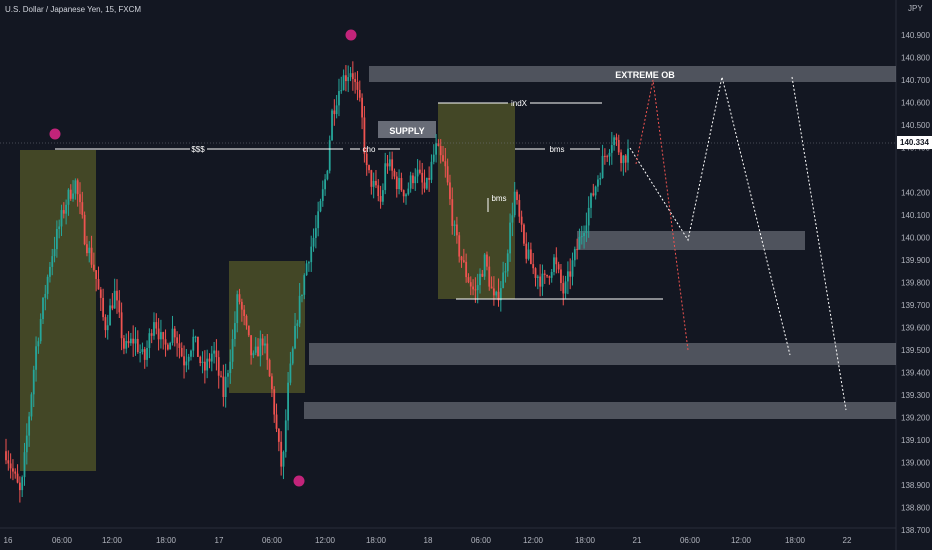  I want to click on supply-label: SUPPLY, so click(406, 131).